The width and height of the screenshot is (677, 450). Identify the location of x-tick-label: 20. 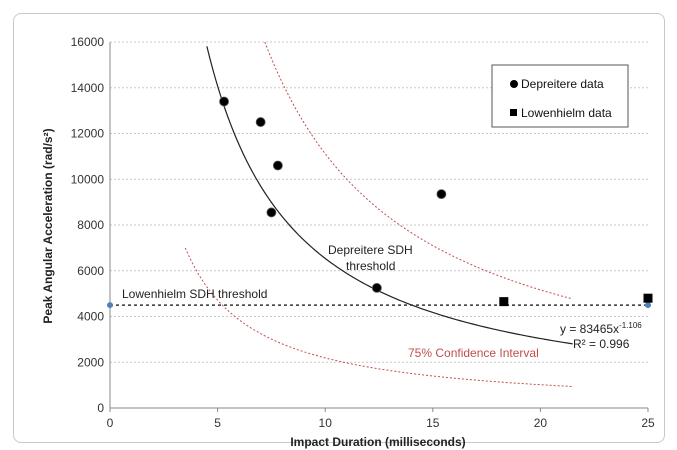
(541, 423).